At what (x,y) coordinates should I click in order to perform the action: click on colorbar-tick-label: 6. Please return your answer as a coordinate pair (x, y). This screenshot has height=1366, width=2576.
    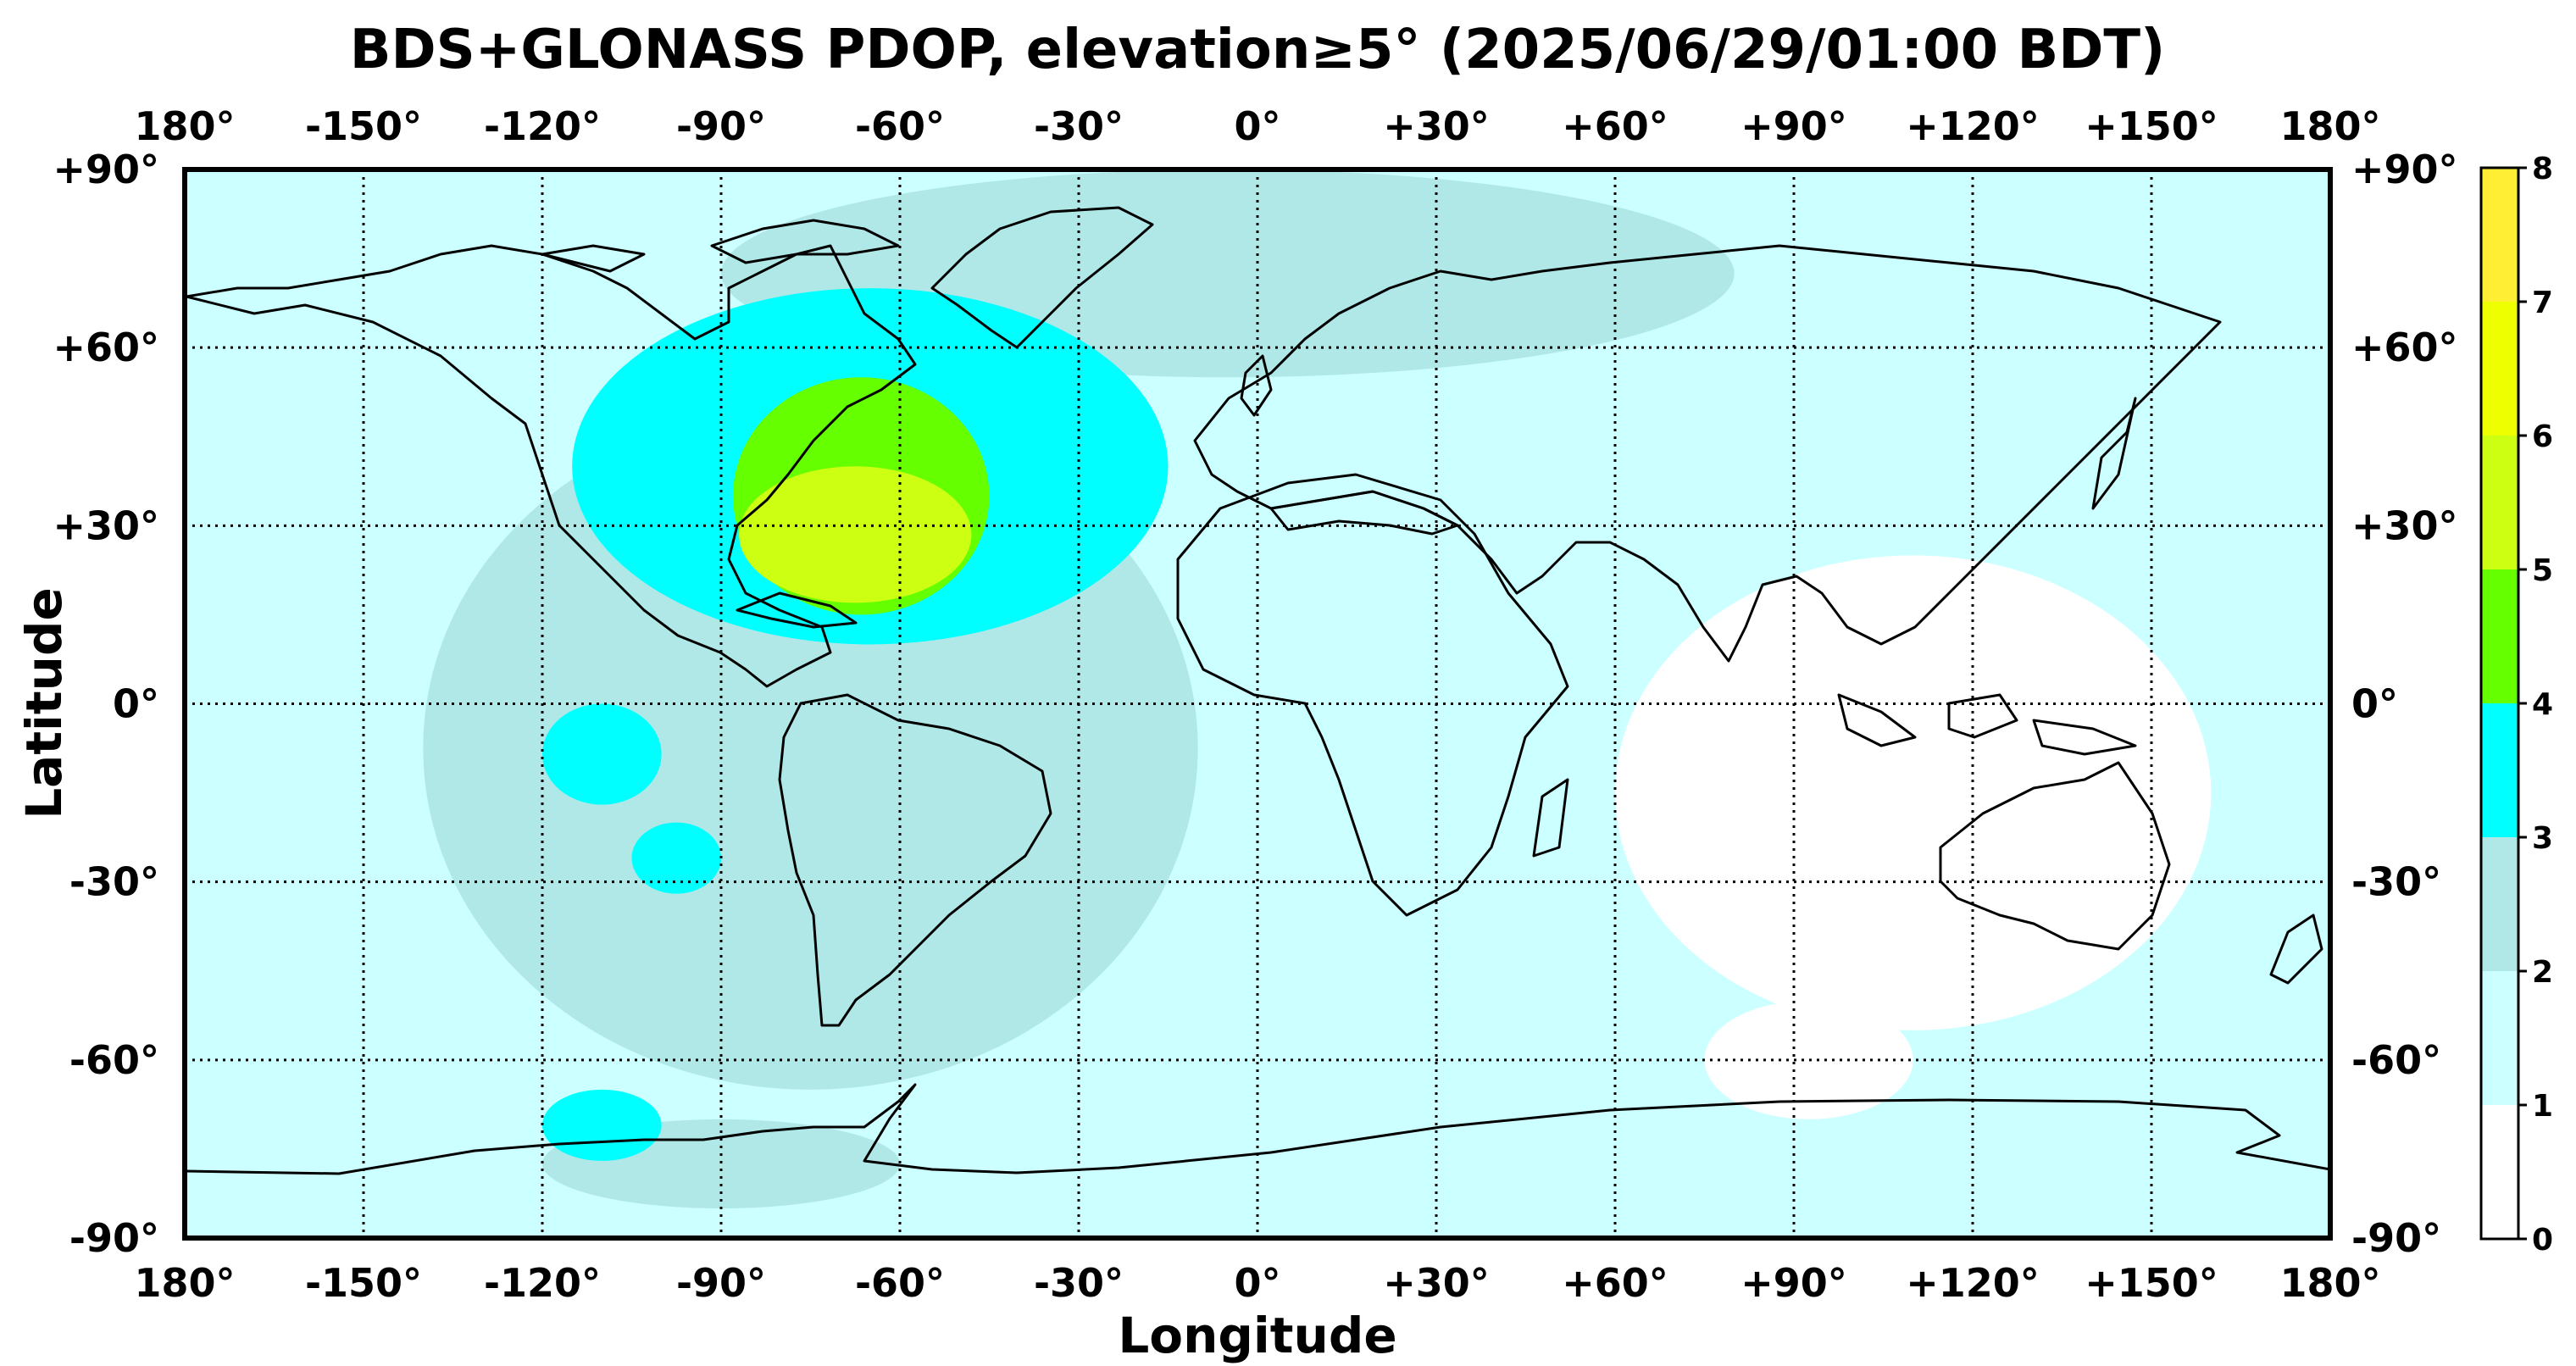
    Looking at the image, I should click on (2542, 436).